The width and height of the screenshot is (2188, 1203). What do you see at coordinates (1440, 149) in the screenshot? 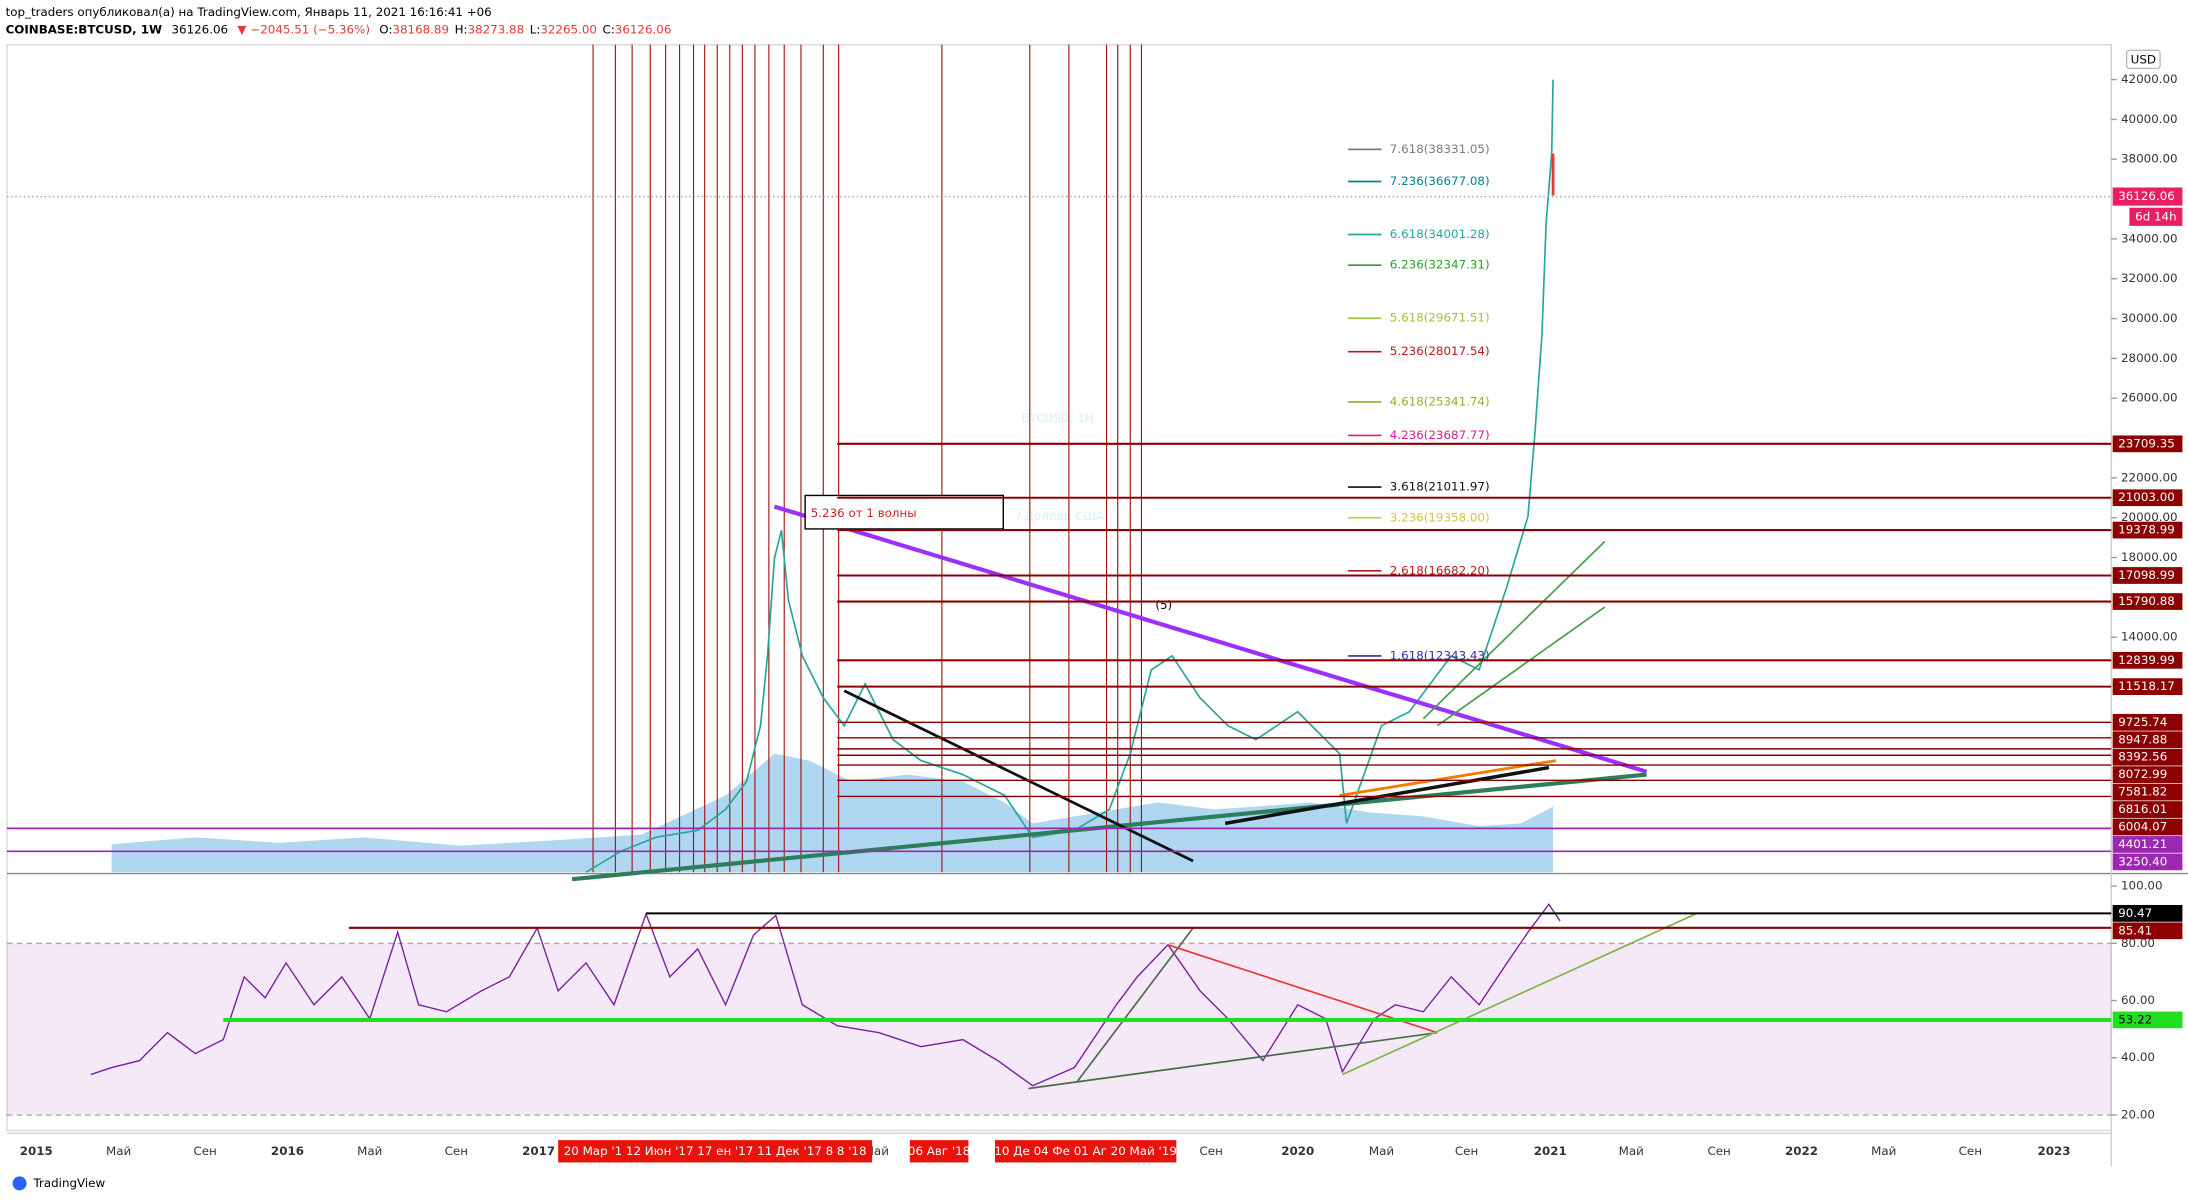
I see `fib-label: 7.618(38331.05)` at bounding box center [1440, 149].